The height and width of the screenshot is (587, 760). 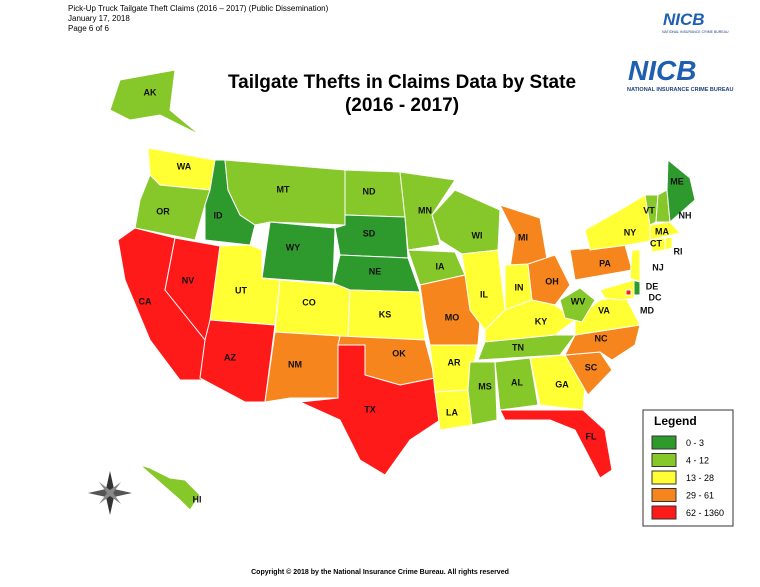 What do you see at coordinates (678, 251) in the screenshot?
I see `state-label: RI` at bounding box center [678, 251].